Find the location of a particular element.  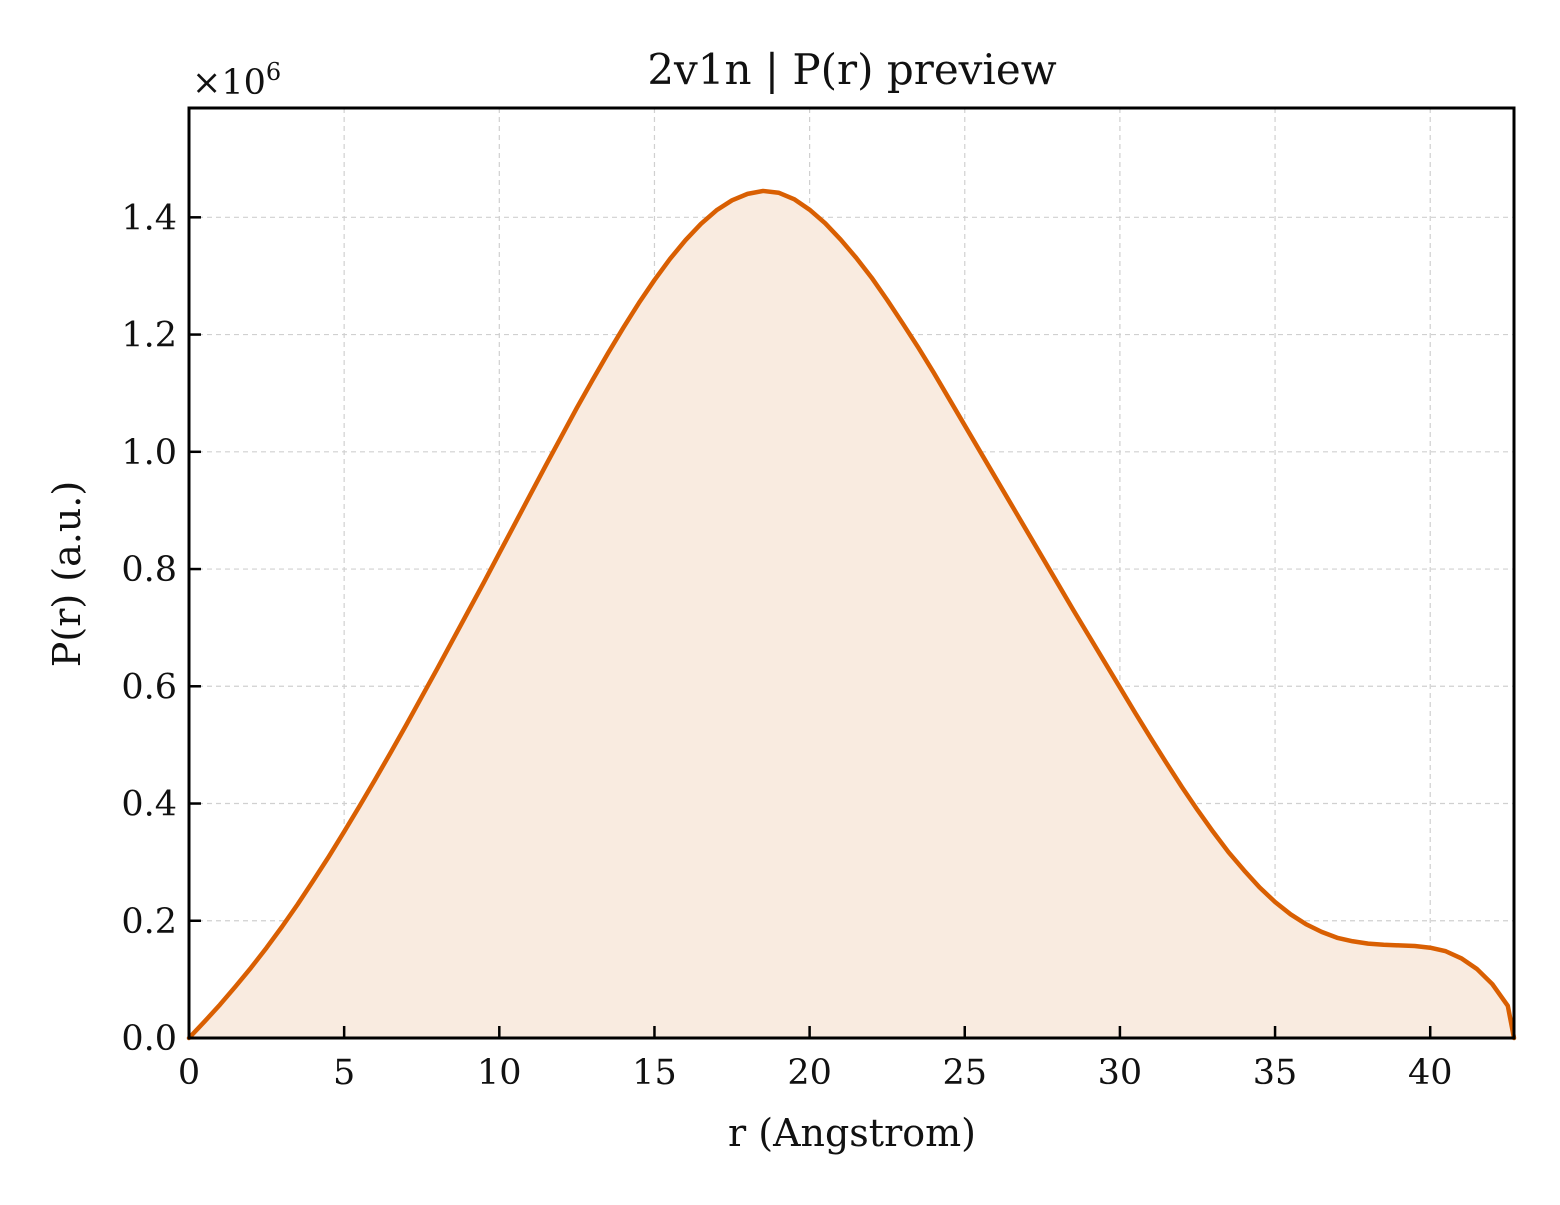

y-tick-label: 1.2 is located at coordinates (149, 336).